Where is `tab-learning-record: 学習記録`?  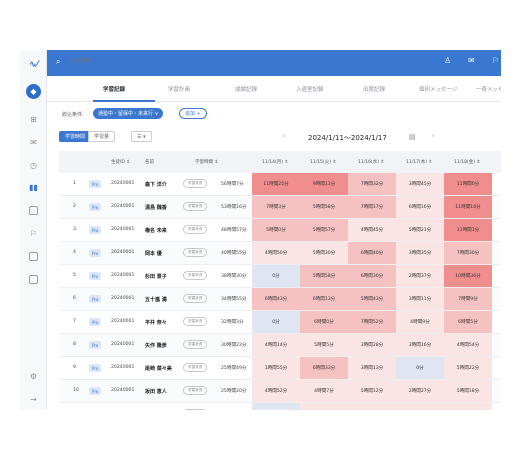
tab-learning-record: 学習記録 is located at coordinates (114, 90).